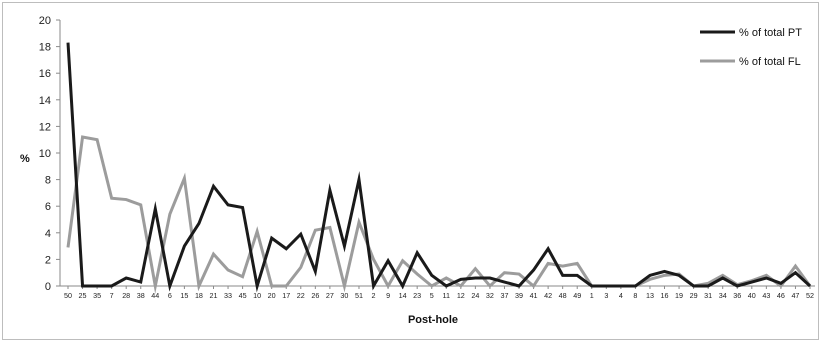 This screenshot has height=342, width=821. I want to click on x-tick-label: 21, so click(213, 295).